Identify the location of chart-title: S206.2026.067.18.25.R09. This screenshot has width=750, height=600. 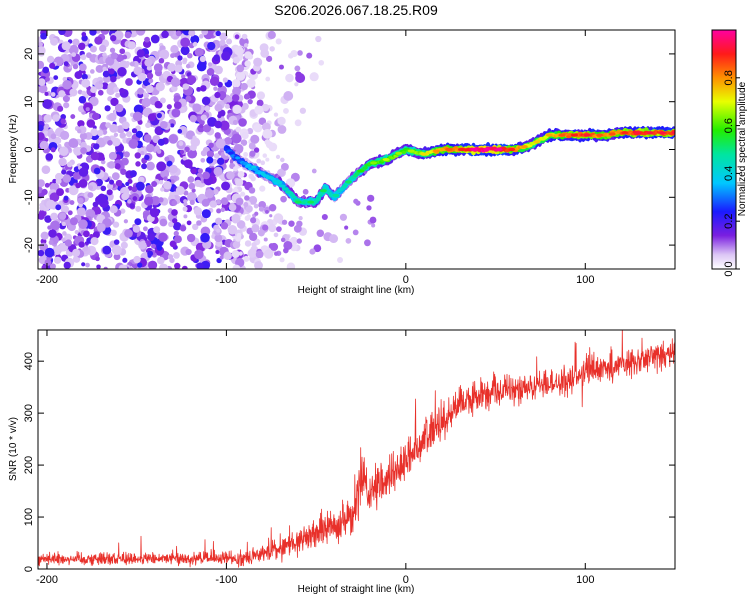
(356, 10).